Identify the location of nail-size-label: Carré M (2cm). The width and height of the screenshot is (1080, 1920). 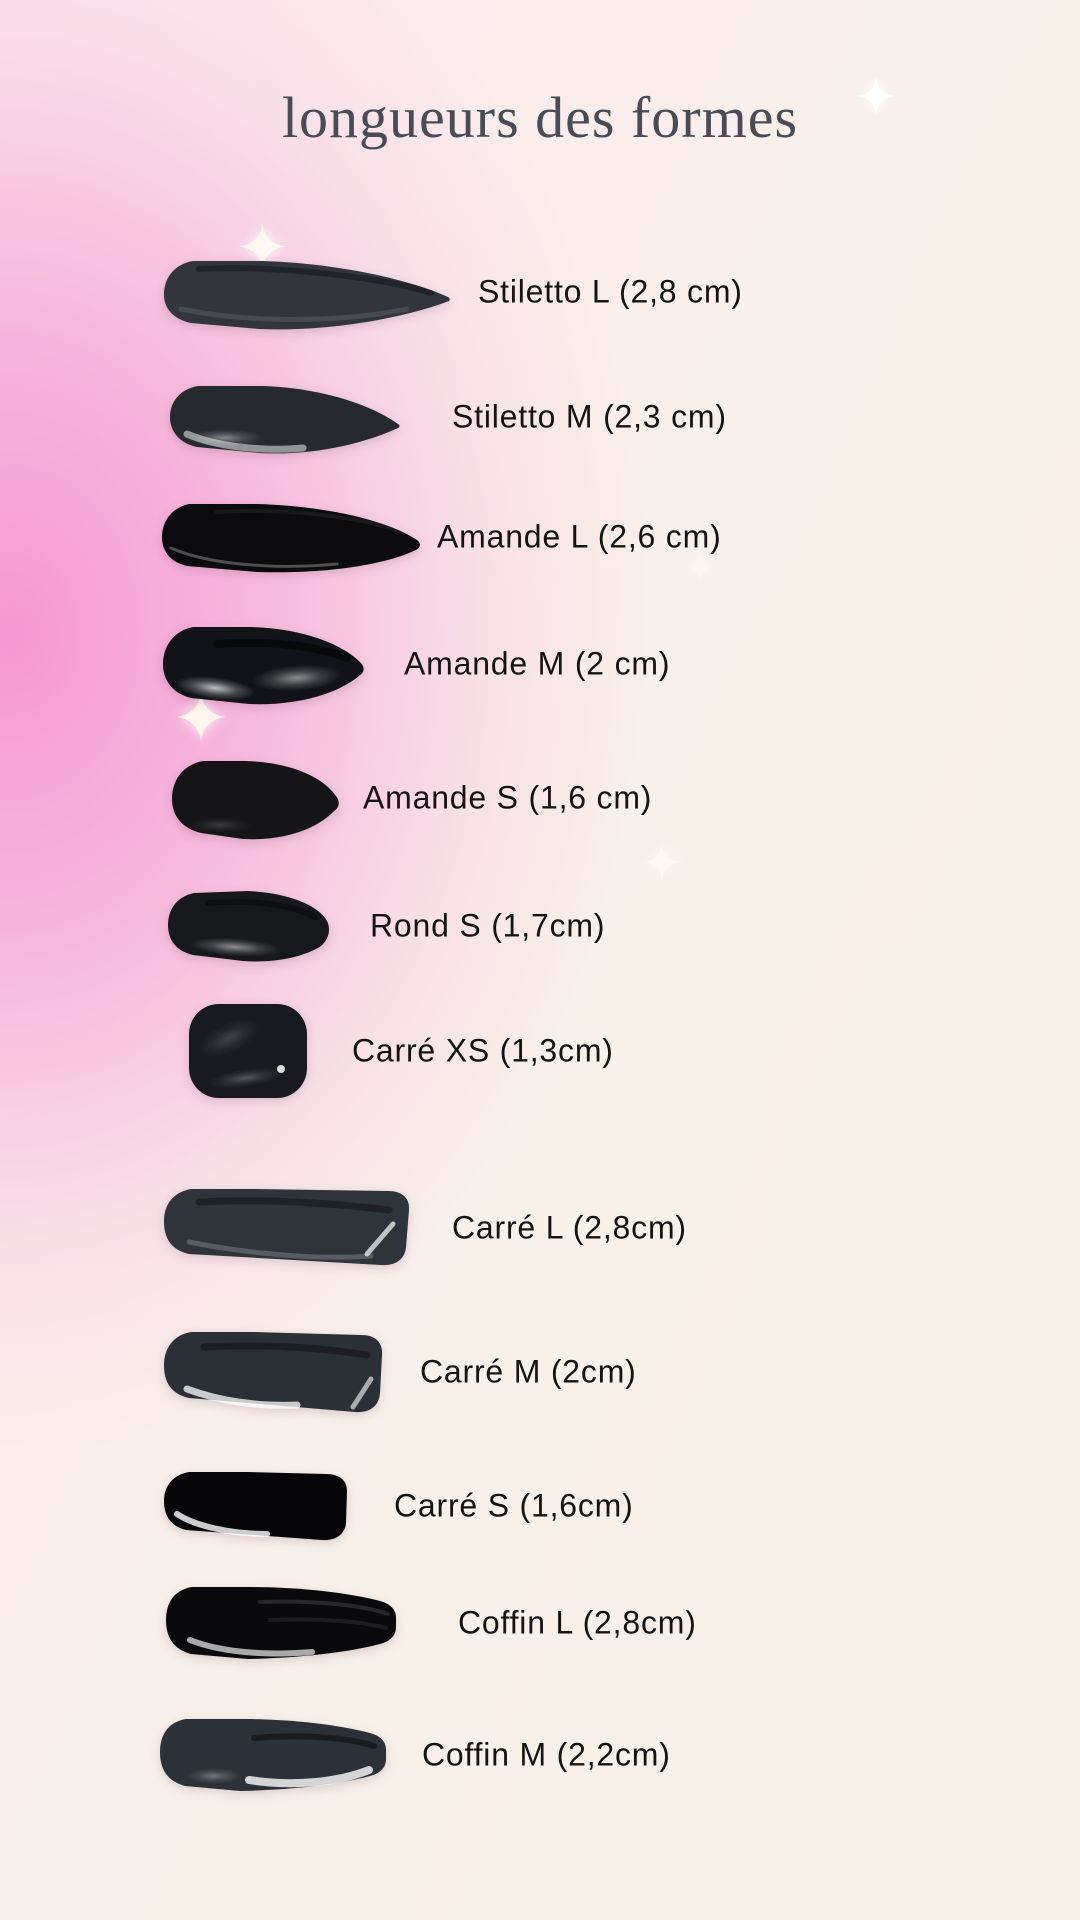
(528, 1371).